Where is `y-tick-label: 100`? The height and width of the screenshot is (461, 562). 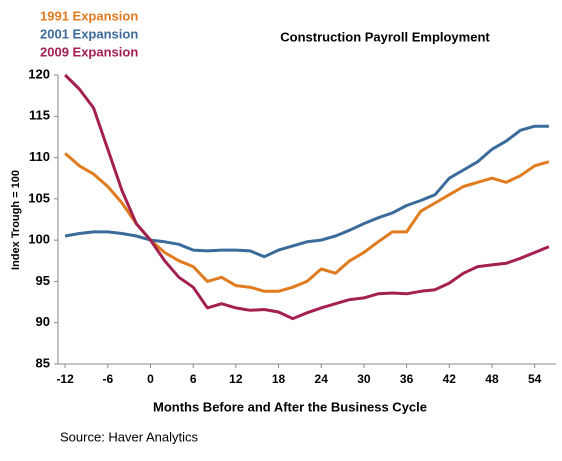 y-tick-label: 100 is located at coordinates (39, 239).